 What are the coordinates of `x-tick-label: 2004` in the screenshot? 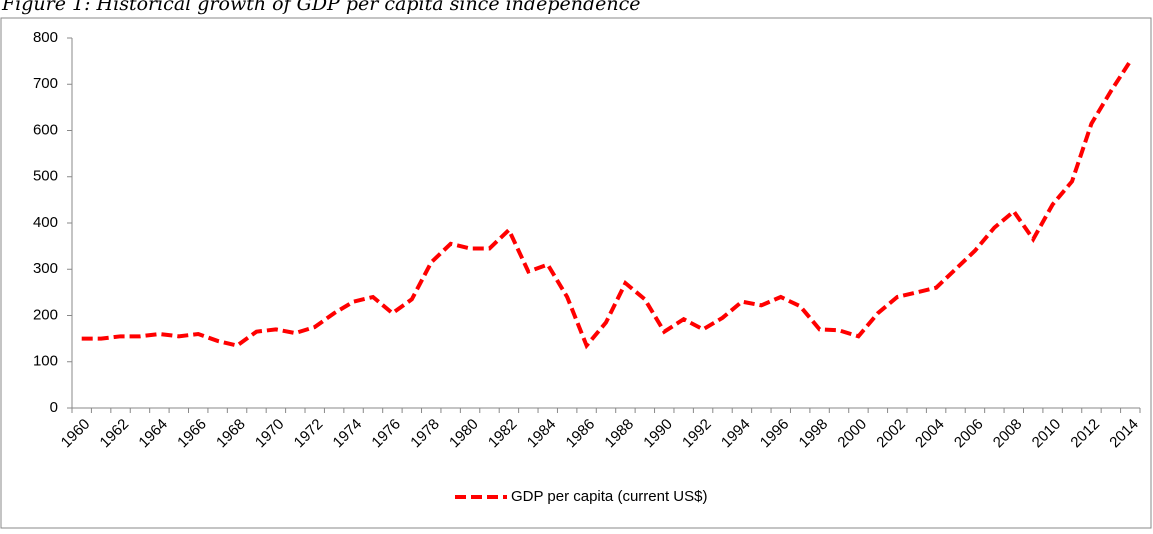 It's located at (930, 434).